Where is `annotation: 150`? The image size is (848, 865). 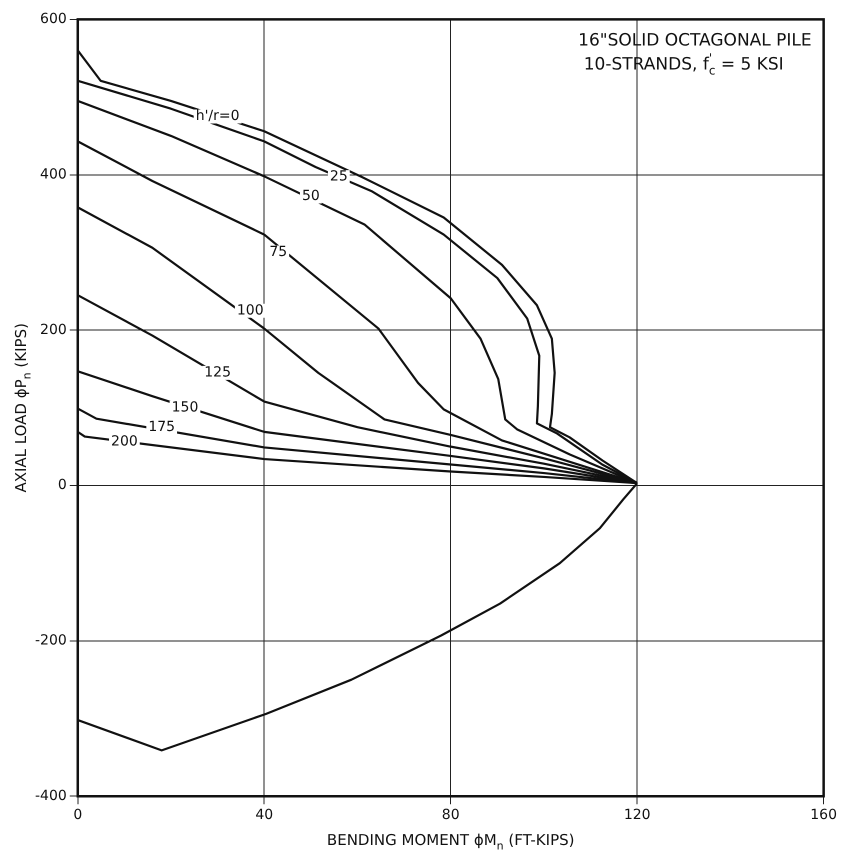 annotation: 150 is located at coordinates (185, 407).